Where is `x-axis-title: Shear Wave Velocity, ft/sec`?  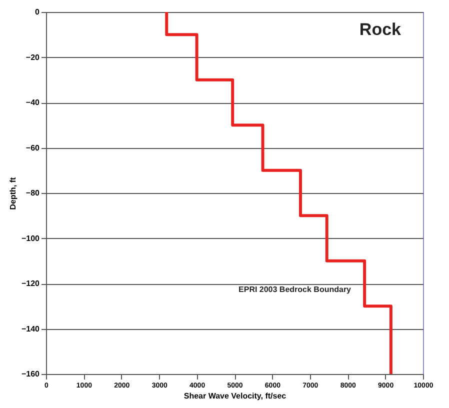 x-axis-title: Shear Wave Velocity, ft/sec is located at coordinates (235, 396).